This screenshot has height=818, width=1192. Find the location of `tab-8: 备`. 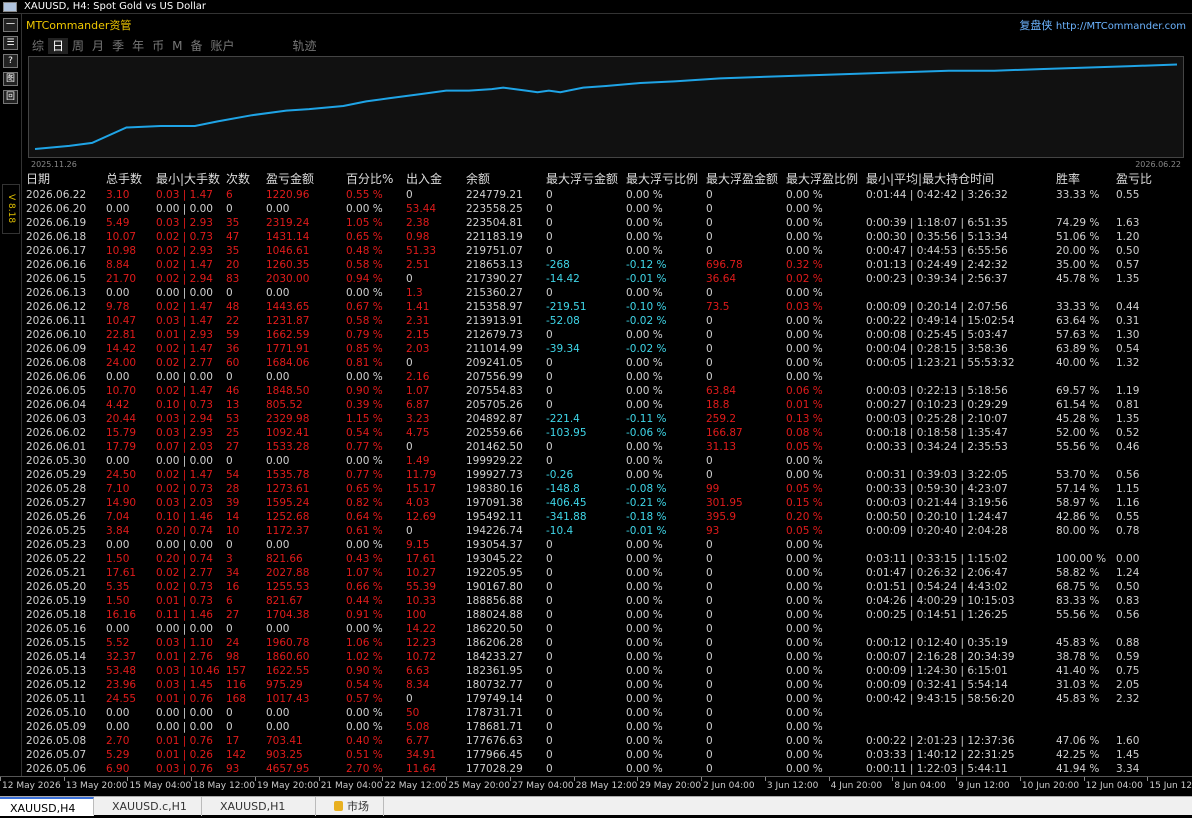

tab-8: 备 is located at coordinates (196, 46).